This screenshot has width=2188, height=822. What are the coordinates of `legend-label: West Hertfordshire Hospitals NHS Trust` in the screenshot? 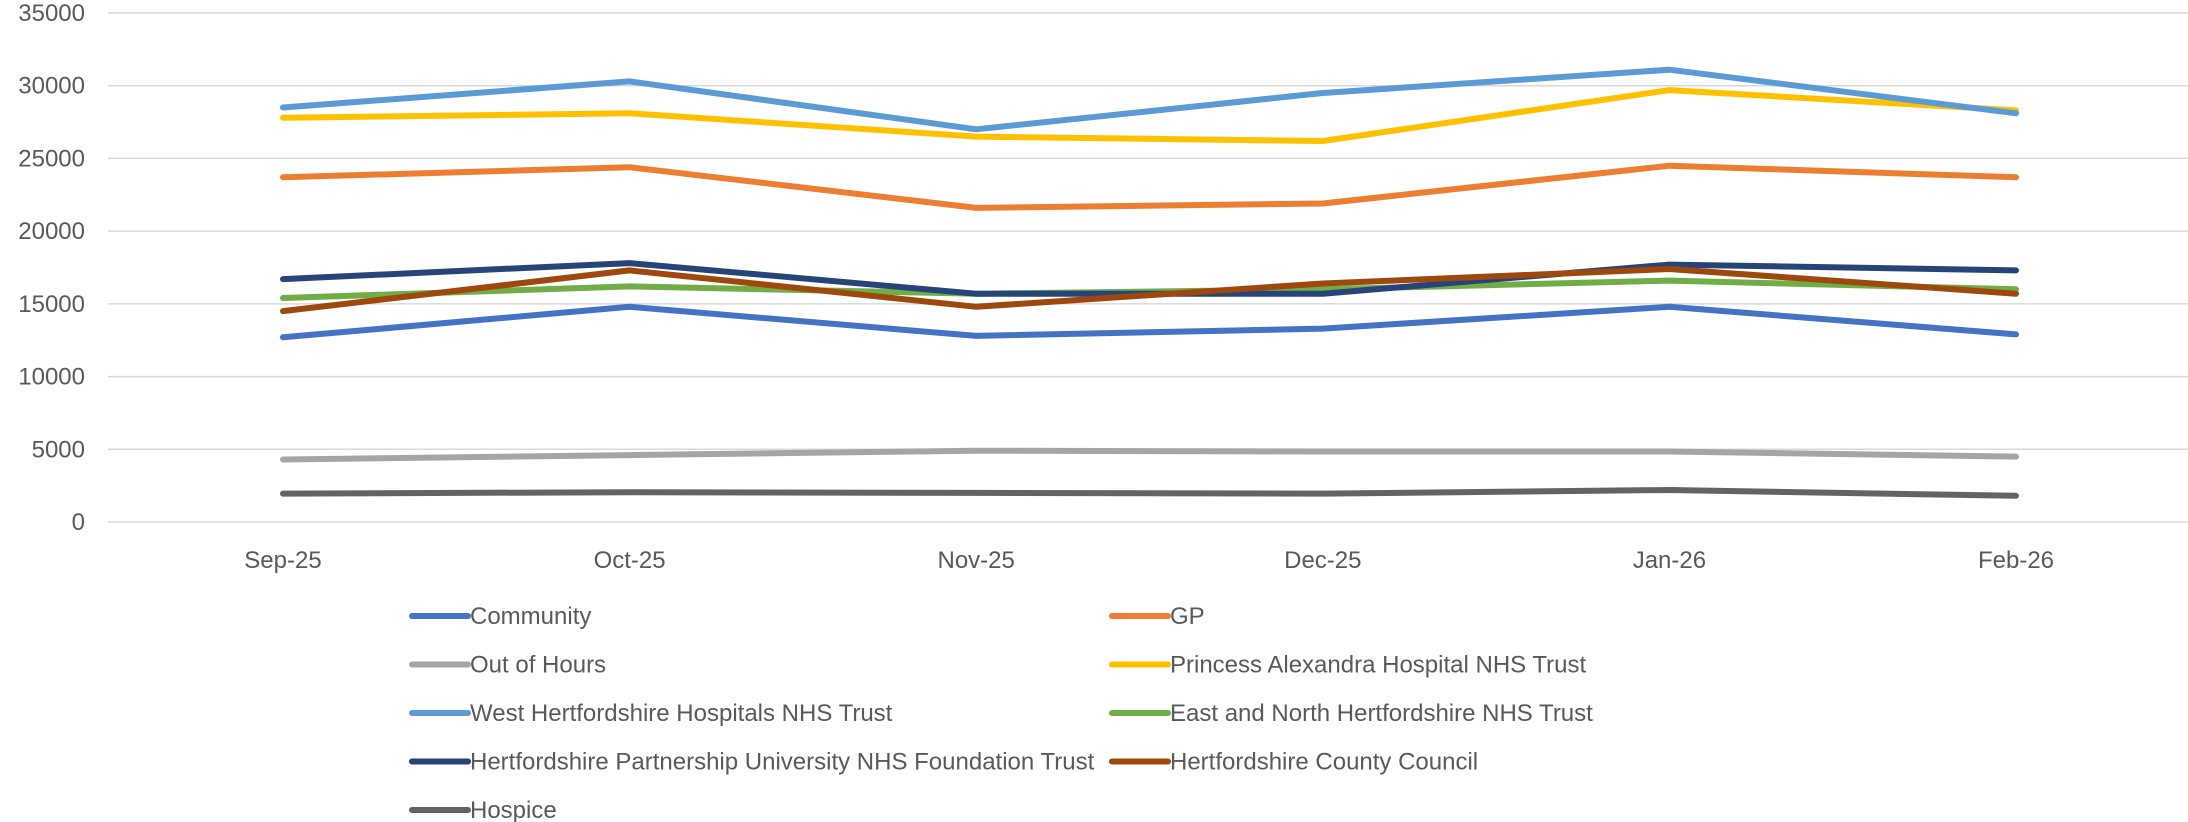 It's located at (681, 713).